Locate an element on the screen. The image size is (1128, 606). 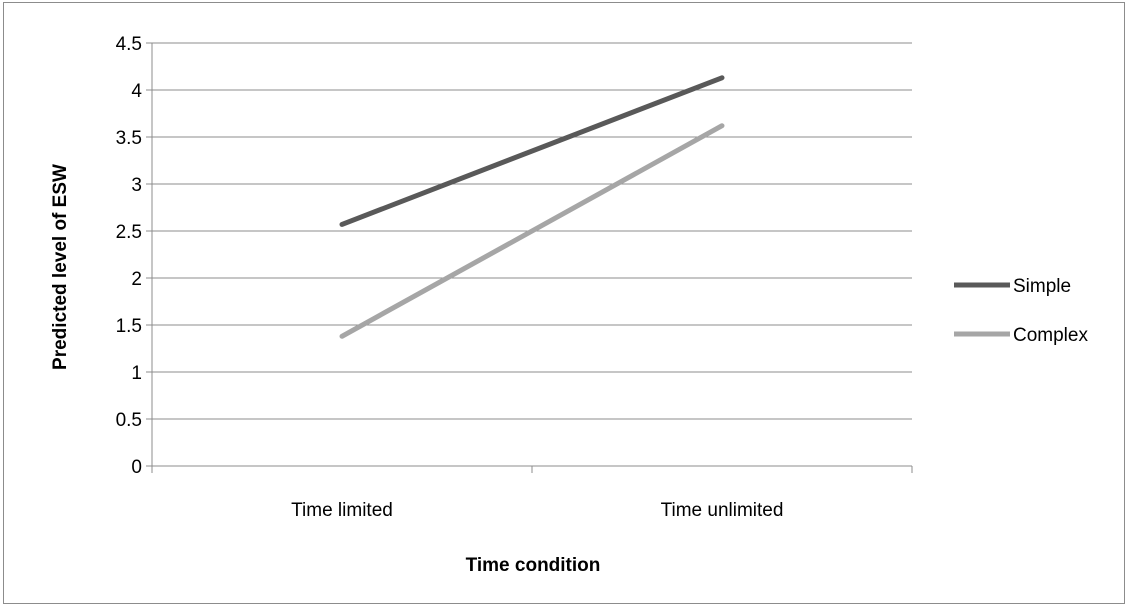
x-axis-title: Time condition is located at coordinates (533, 565).